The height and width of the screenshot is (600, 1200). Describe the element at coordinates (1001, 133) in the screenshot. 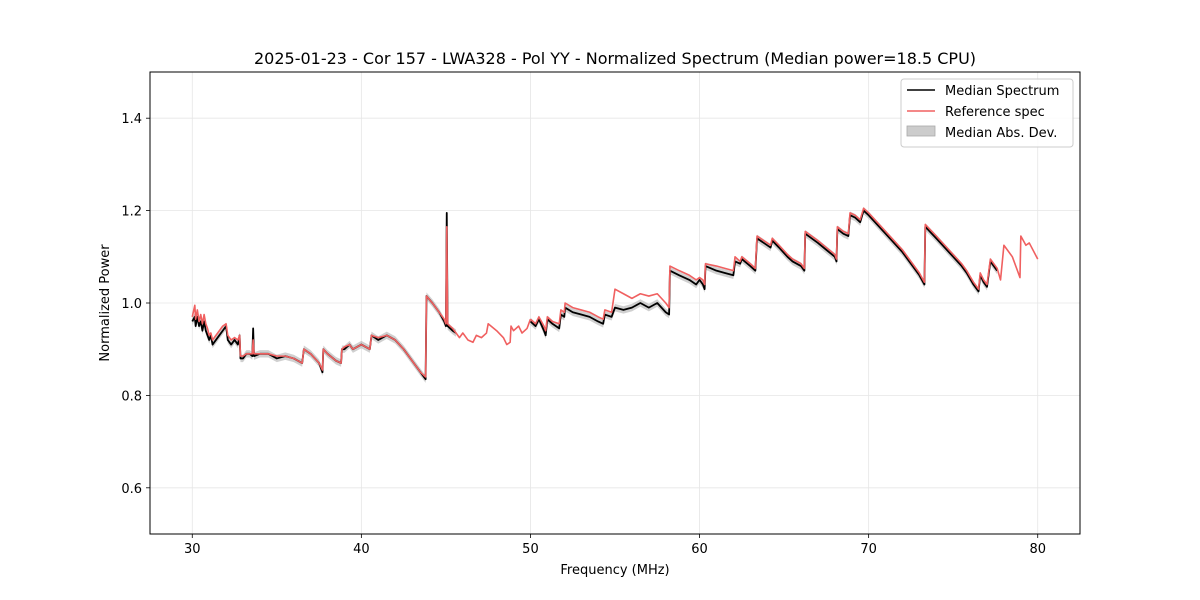

I see `legend-mad-label: Median Abs. Dev.` at that location.